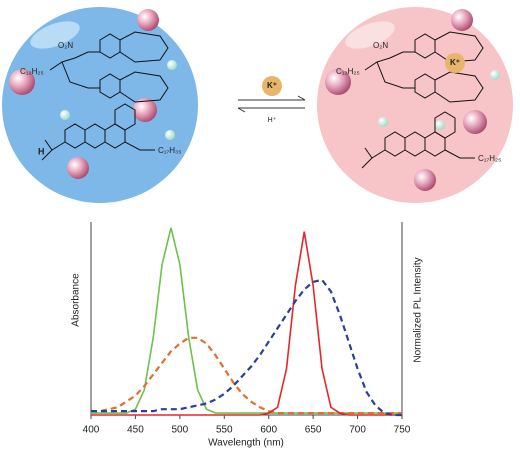  I want to click on x-tick-label: 700, so click(357, 430).